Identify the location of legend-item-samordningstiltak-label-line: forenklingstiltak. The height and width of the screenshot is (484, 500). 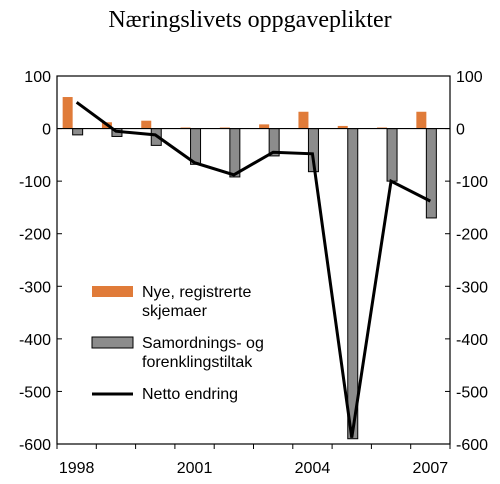
(197, 362).